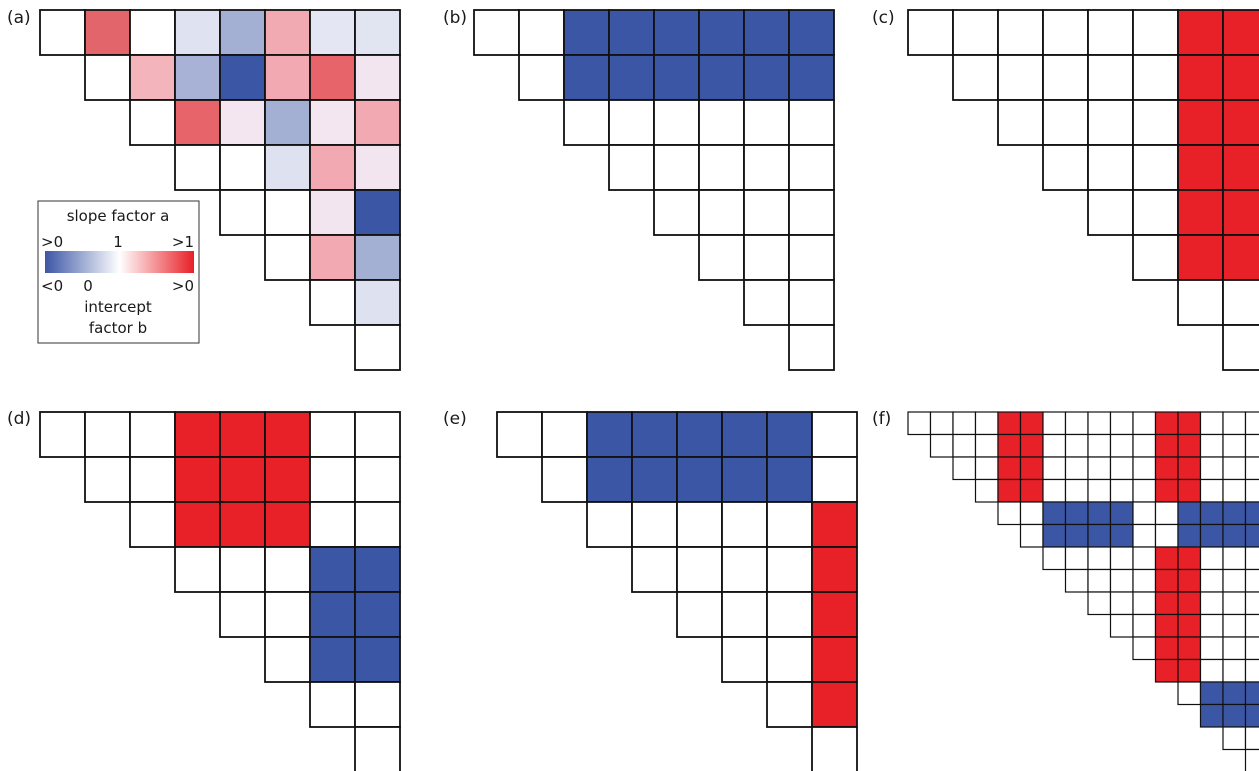  I want to click on panel-b-matrix, so click(654, 190).